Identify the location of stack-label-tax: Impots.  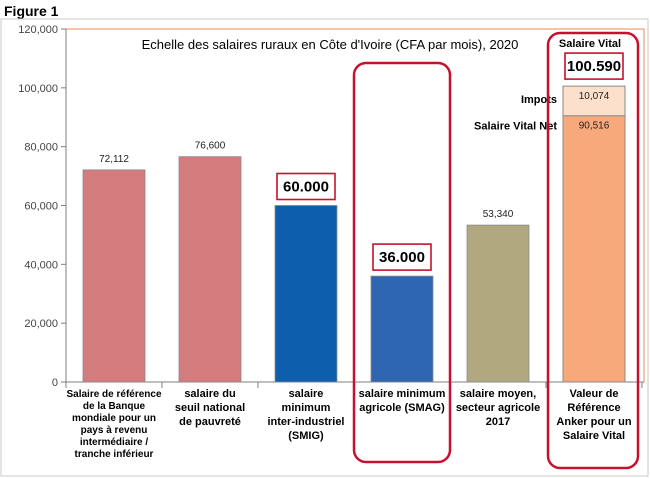
(539, 100).